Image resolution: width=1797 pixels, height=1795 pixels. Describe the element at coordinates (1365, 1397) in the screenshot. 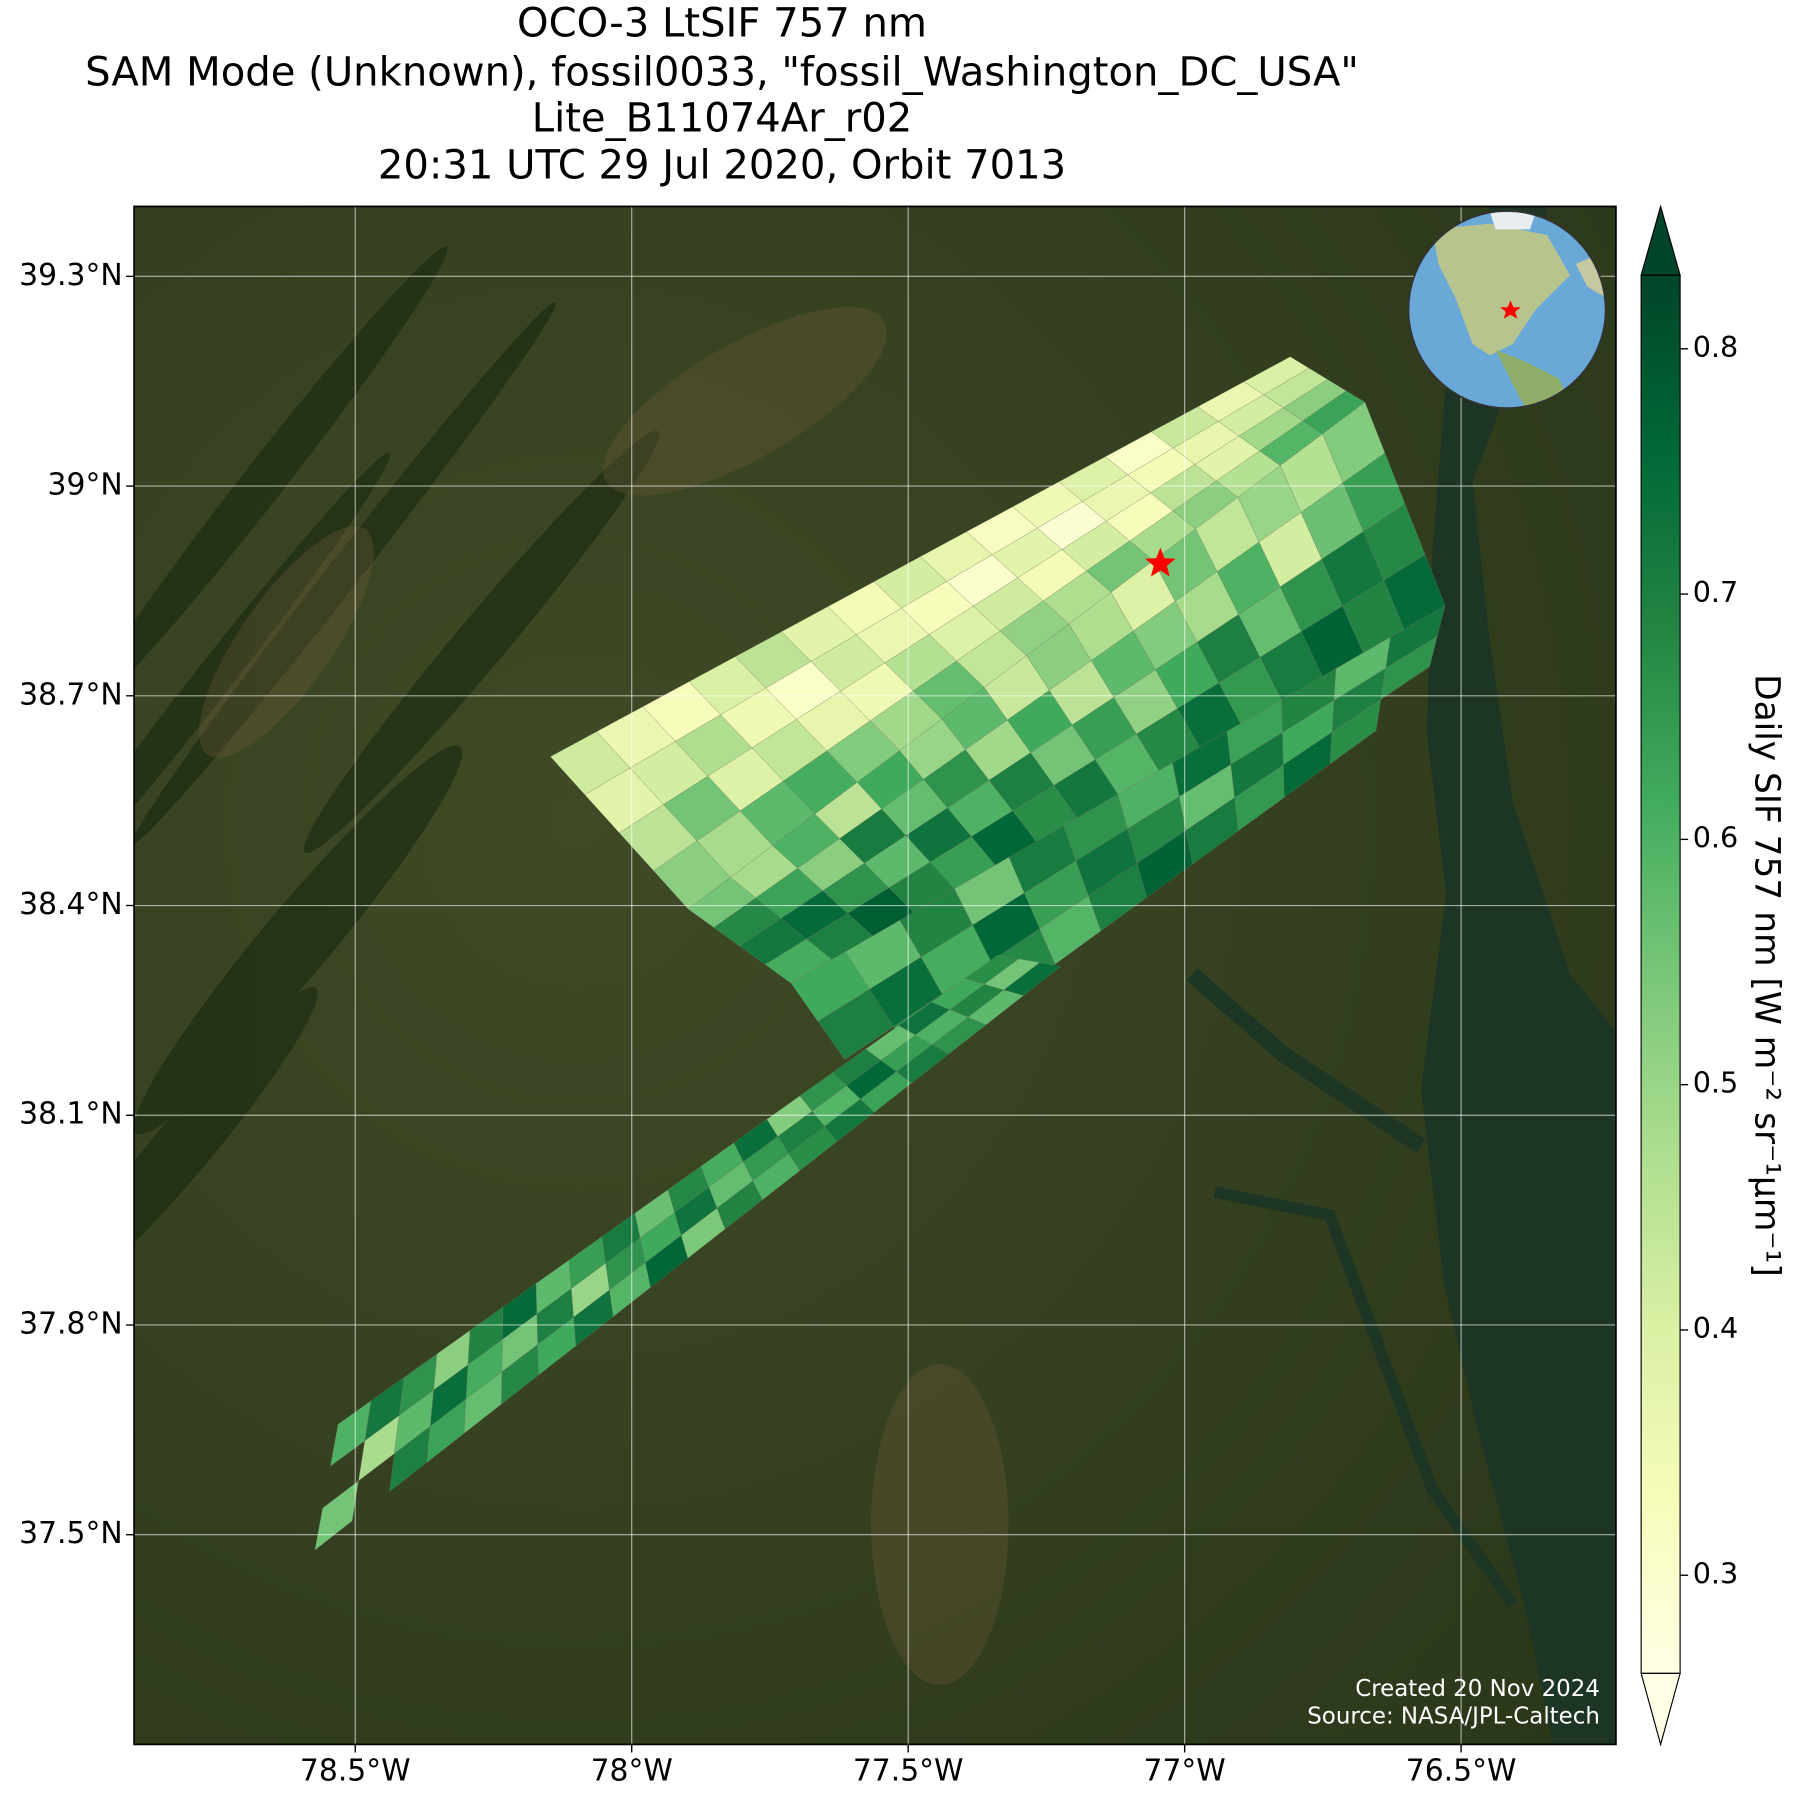

I see `river` at that location.